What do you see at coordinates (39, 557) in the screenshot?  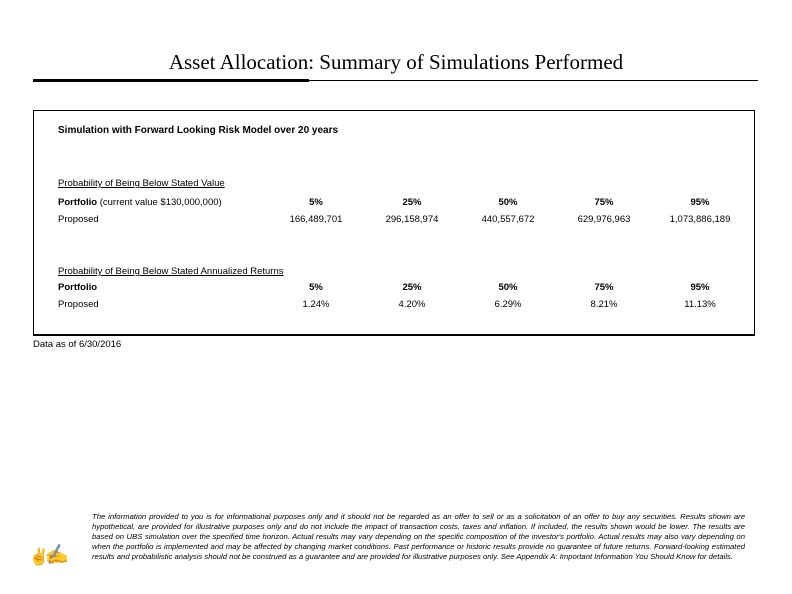 I see `victory-hand-icon: ✌` at bounding box center [39, 557].